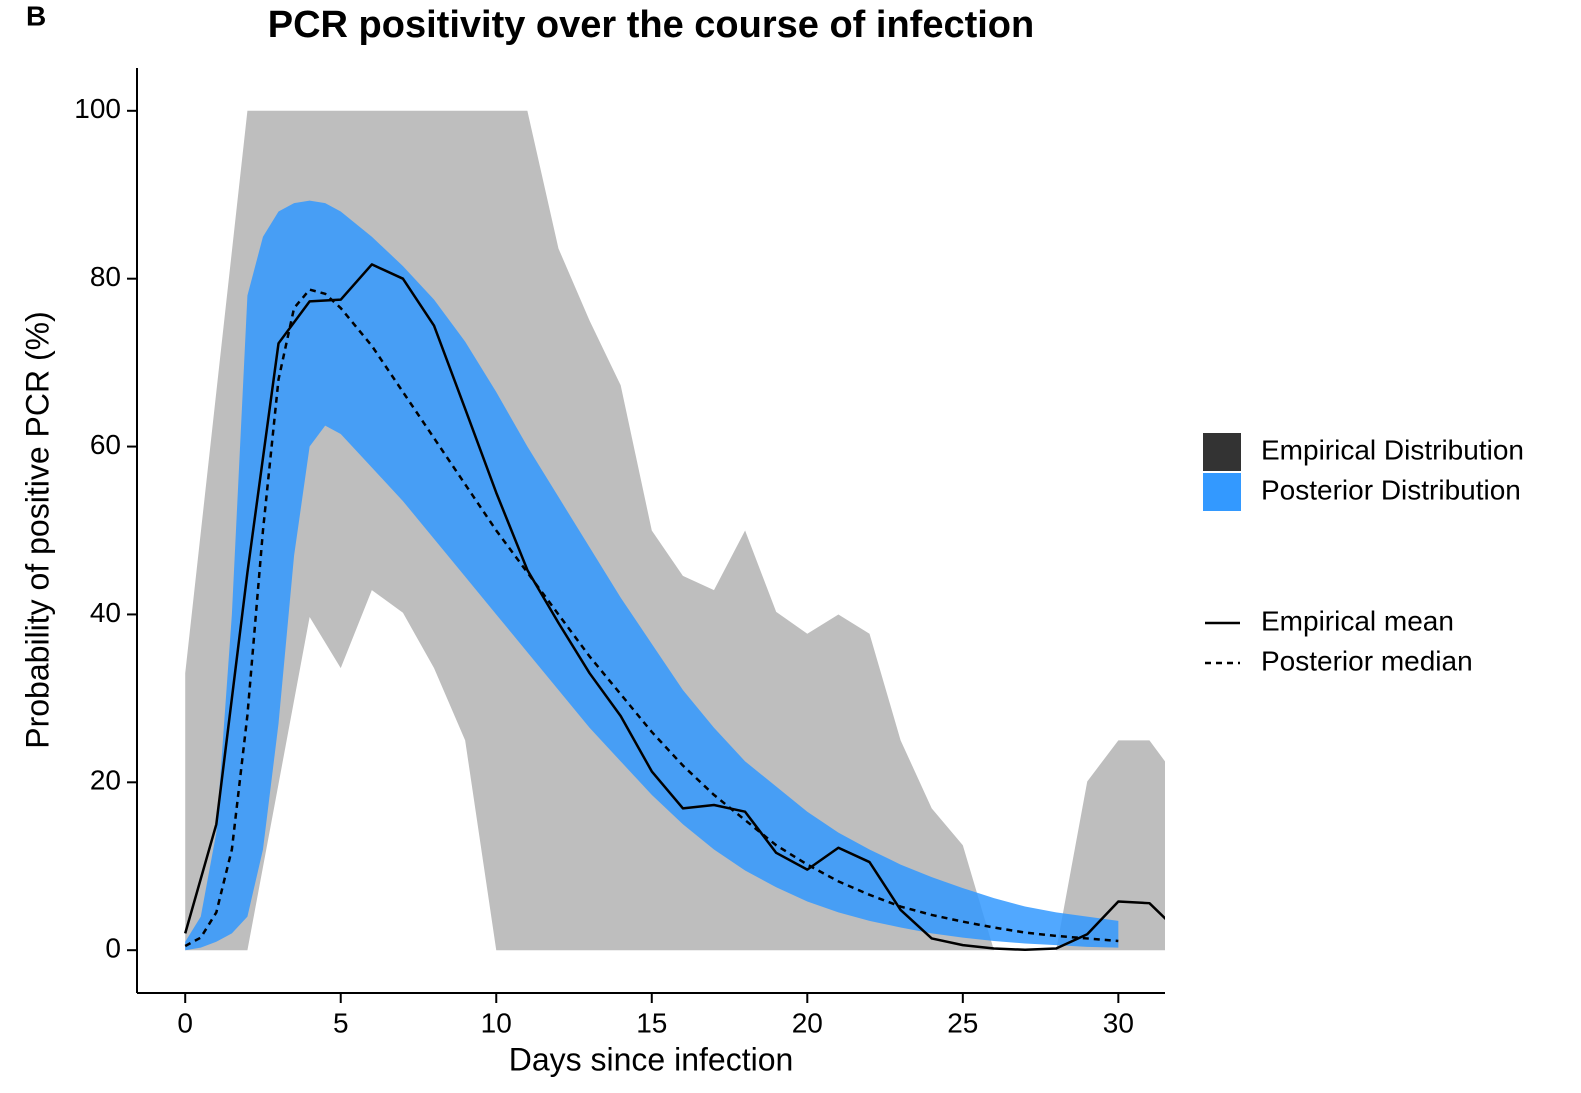 The width and height of the screenshot is (1581, 1093). What do you see at coordinates (1367, 660) in the screenshot?
I see `legend-label: Posterior median` at bounding box center [1367, 660].